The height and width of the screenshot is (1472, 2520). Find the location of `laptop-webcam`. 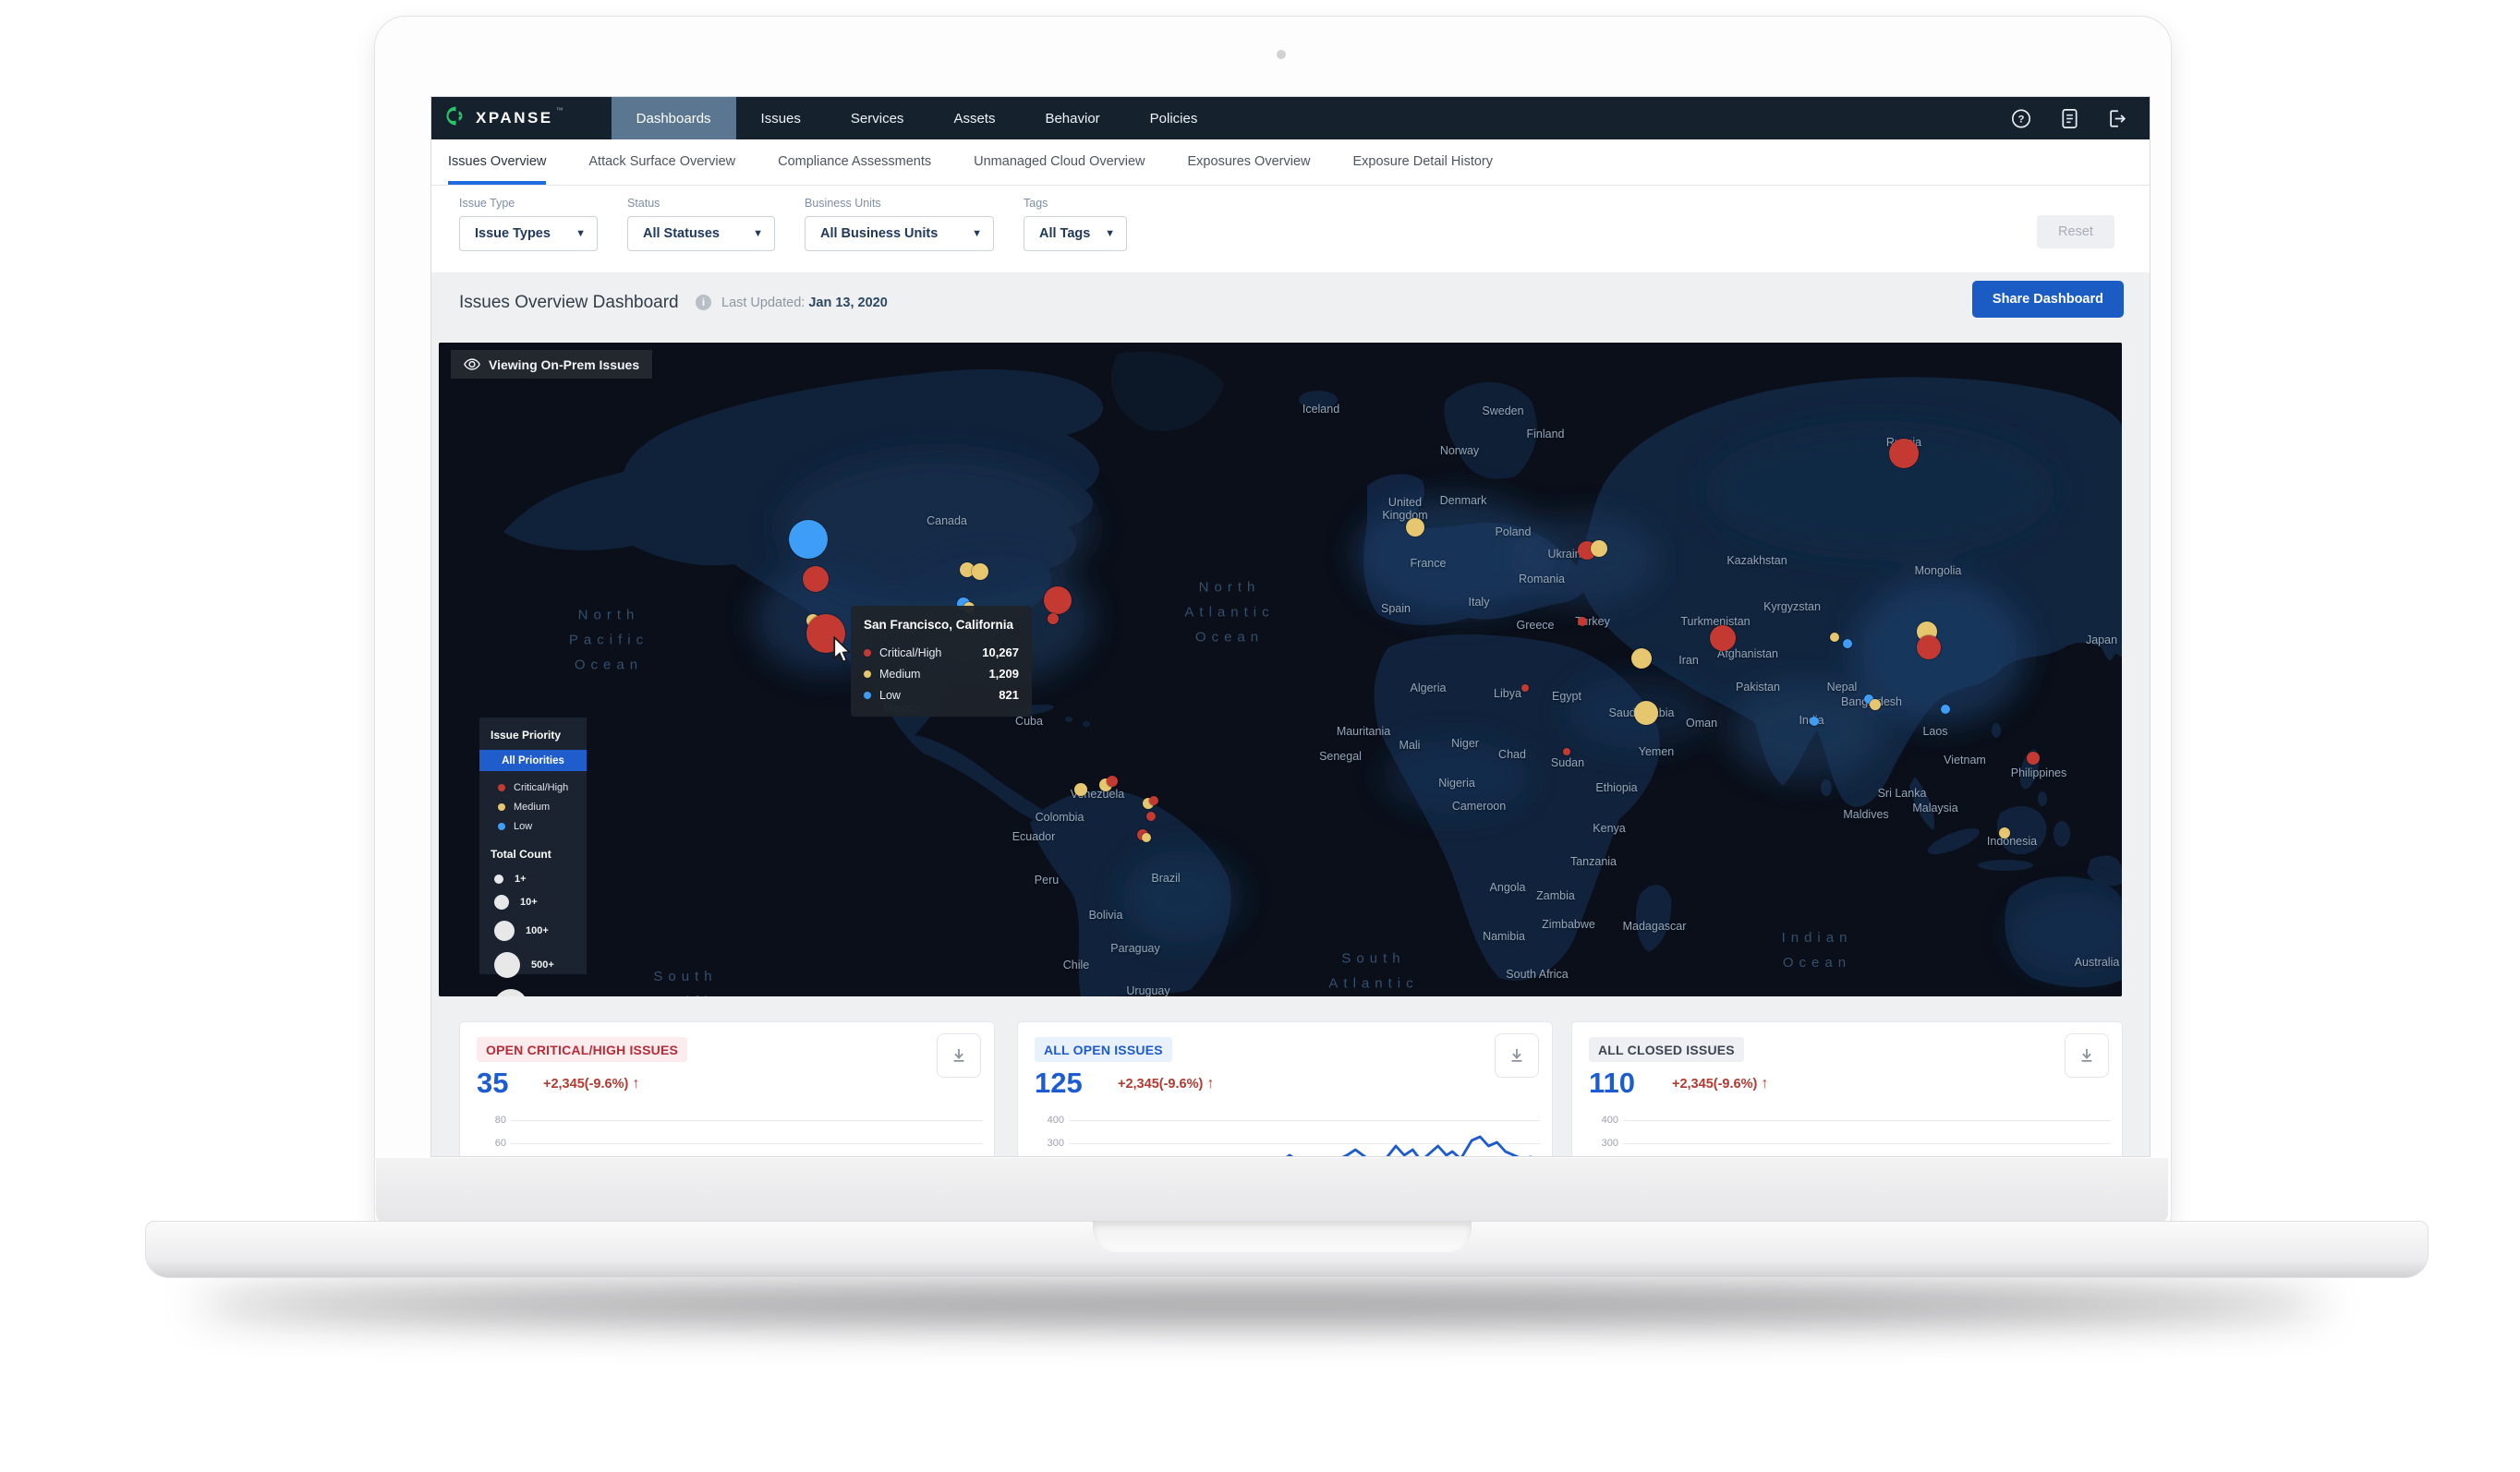

laptop-webcam is located at coordinates (1281, 54).